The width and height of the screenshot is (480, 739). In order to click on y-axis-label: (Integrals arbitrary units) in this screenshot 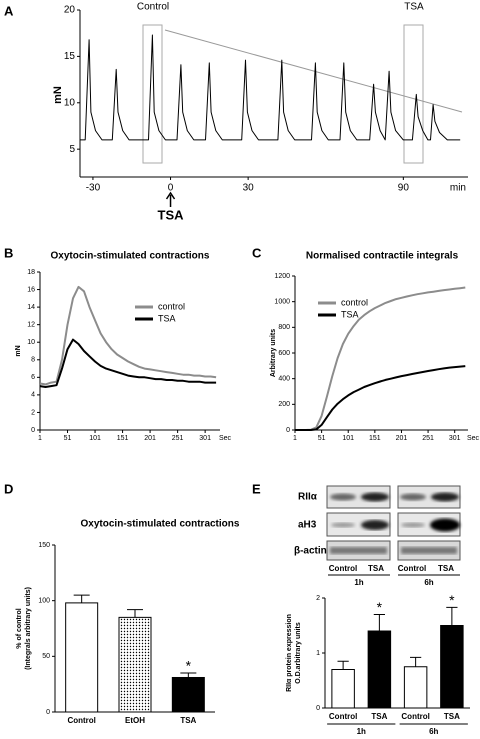, I will do `click(28, 628)`.